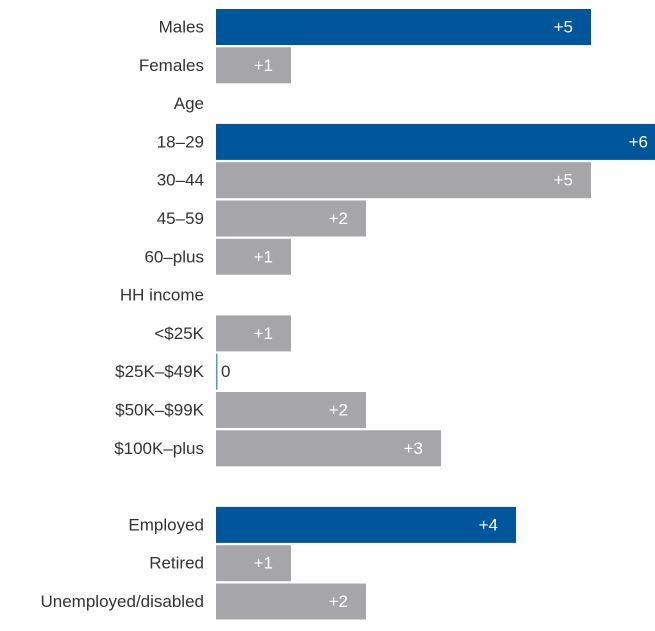 The image size is (655, 631). Describe the element at coordinates (160, 410) in the screenshot. I see `category-label: $50K–$99K` at that location.